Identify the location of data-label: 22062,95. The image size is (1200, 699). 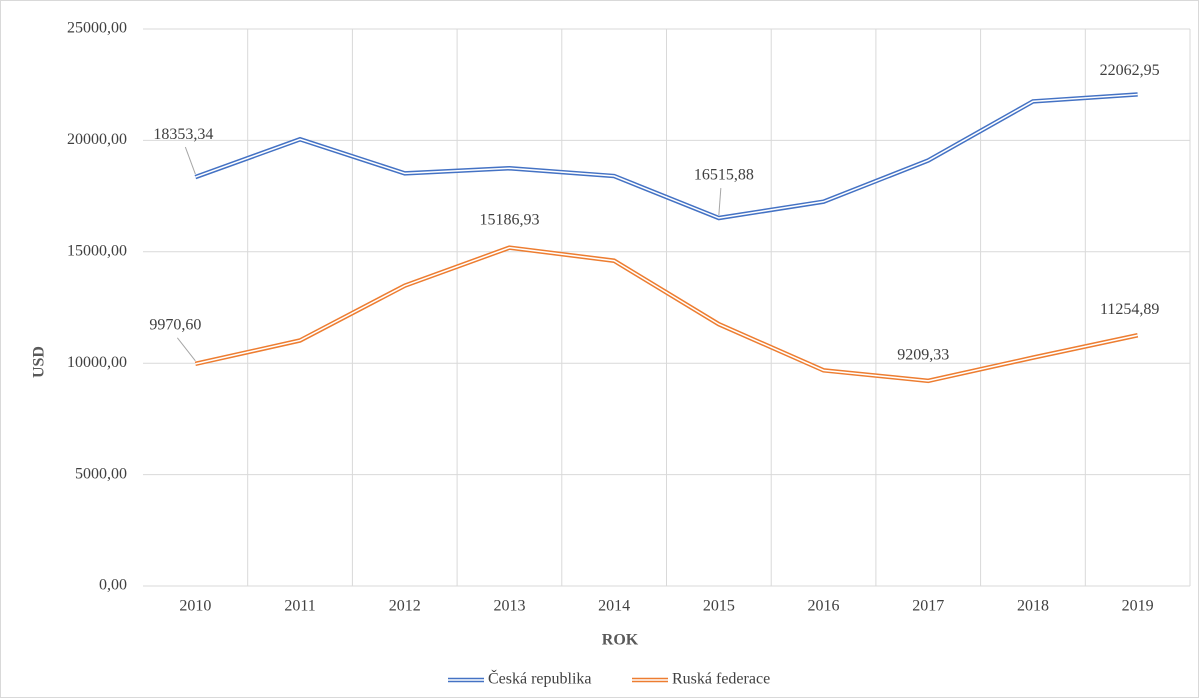
(1130, 70).